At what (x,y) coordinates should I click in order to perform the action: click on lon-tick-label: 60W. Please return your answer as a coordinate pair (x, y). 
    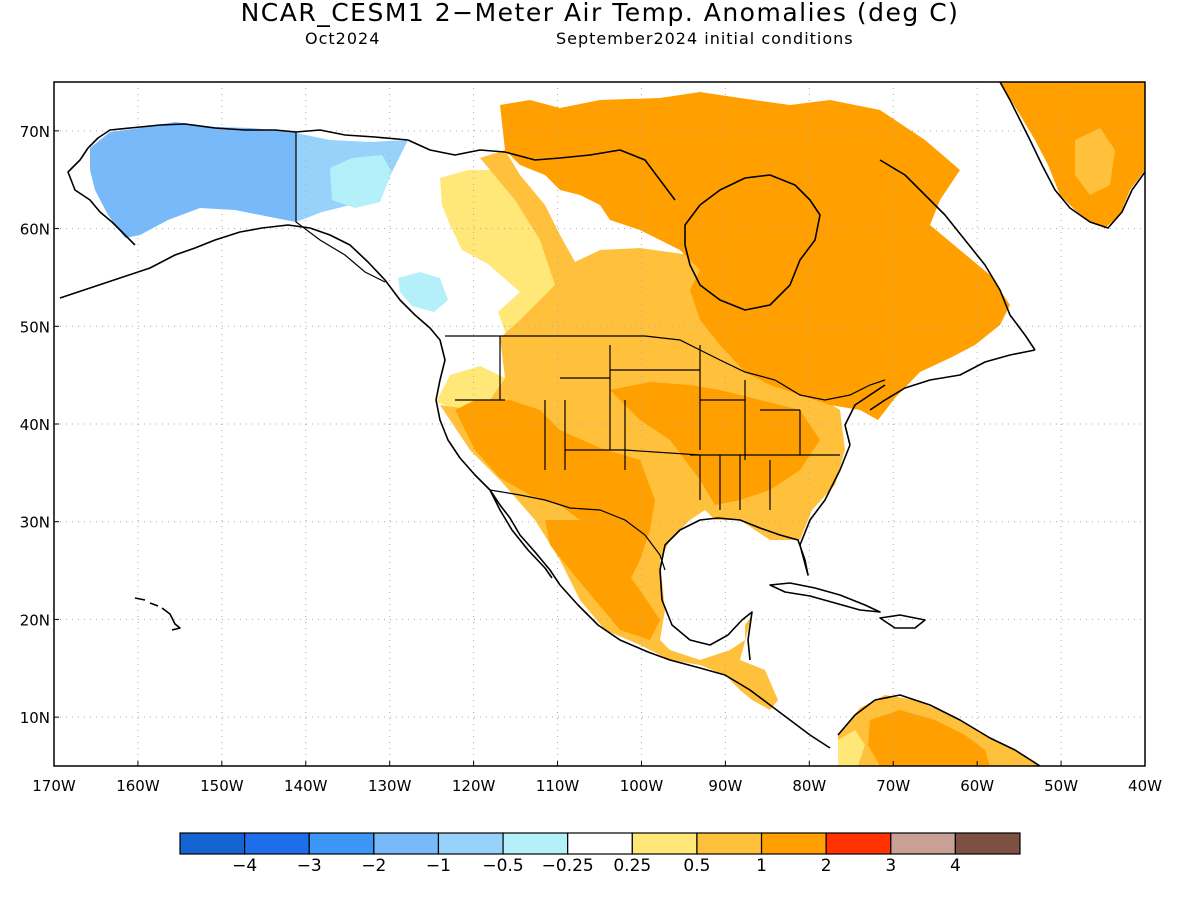
    Looking at the image, I should click on (977, 786).